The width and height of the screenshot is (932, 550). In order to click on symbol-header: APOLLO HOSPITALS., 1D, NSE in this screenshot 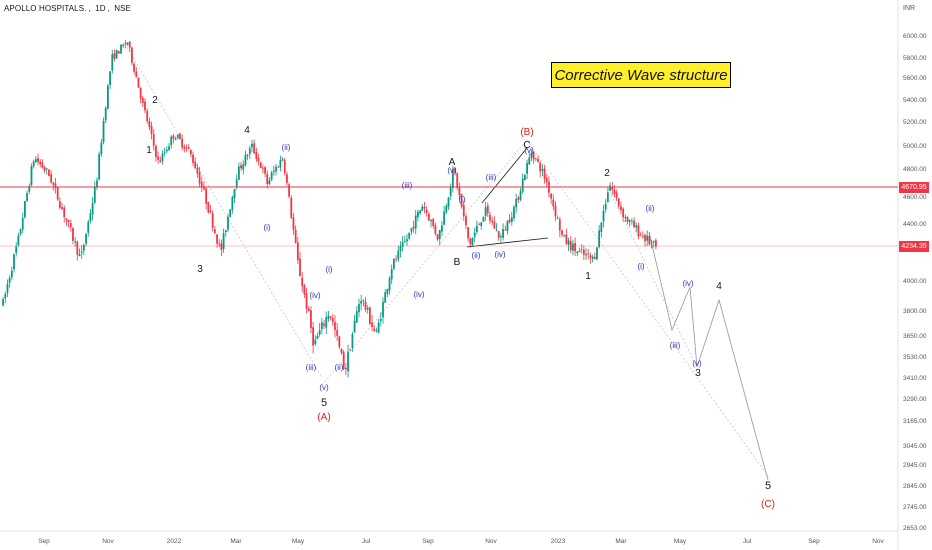, I will do `click(67, 8)`.